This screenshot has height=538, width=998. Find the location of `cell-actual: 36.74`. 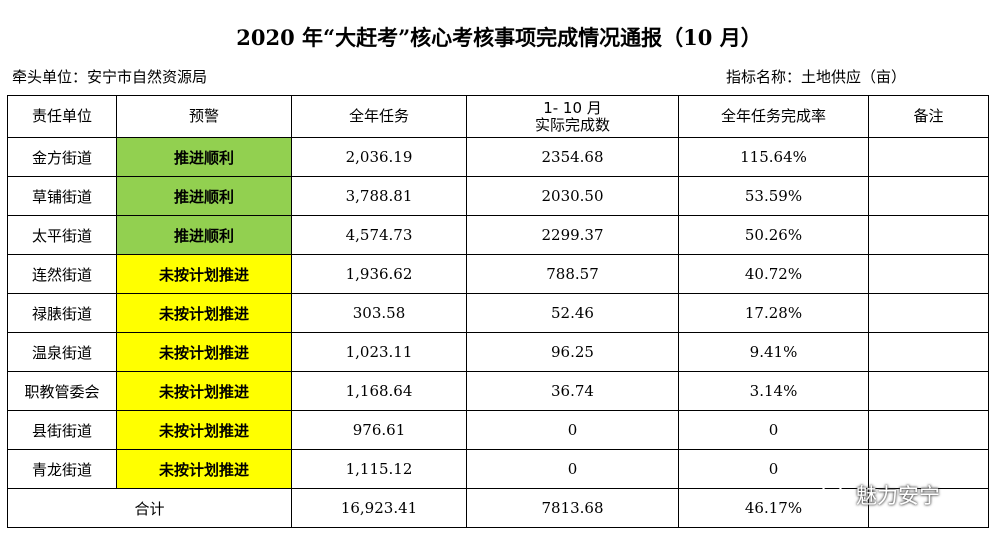

cell-actual: 36.74 is located at coordinates (572, 391).